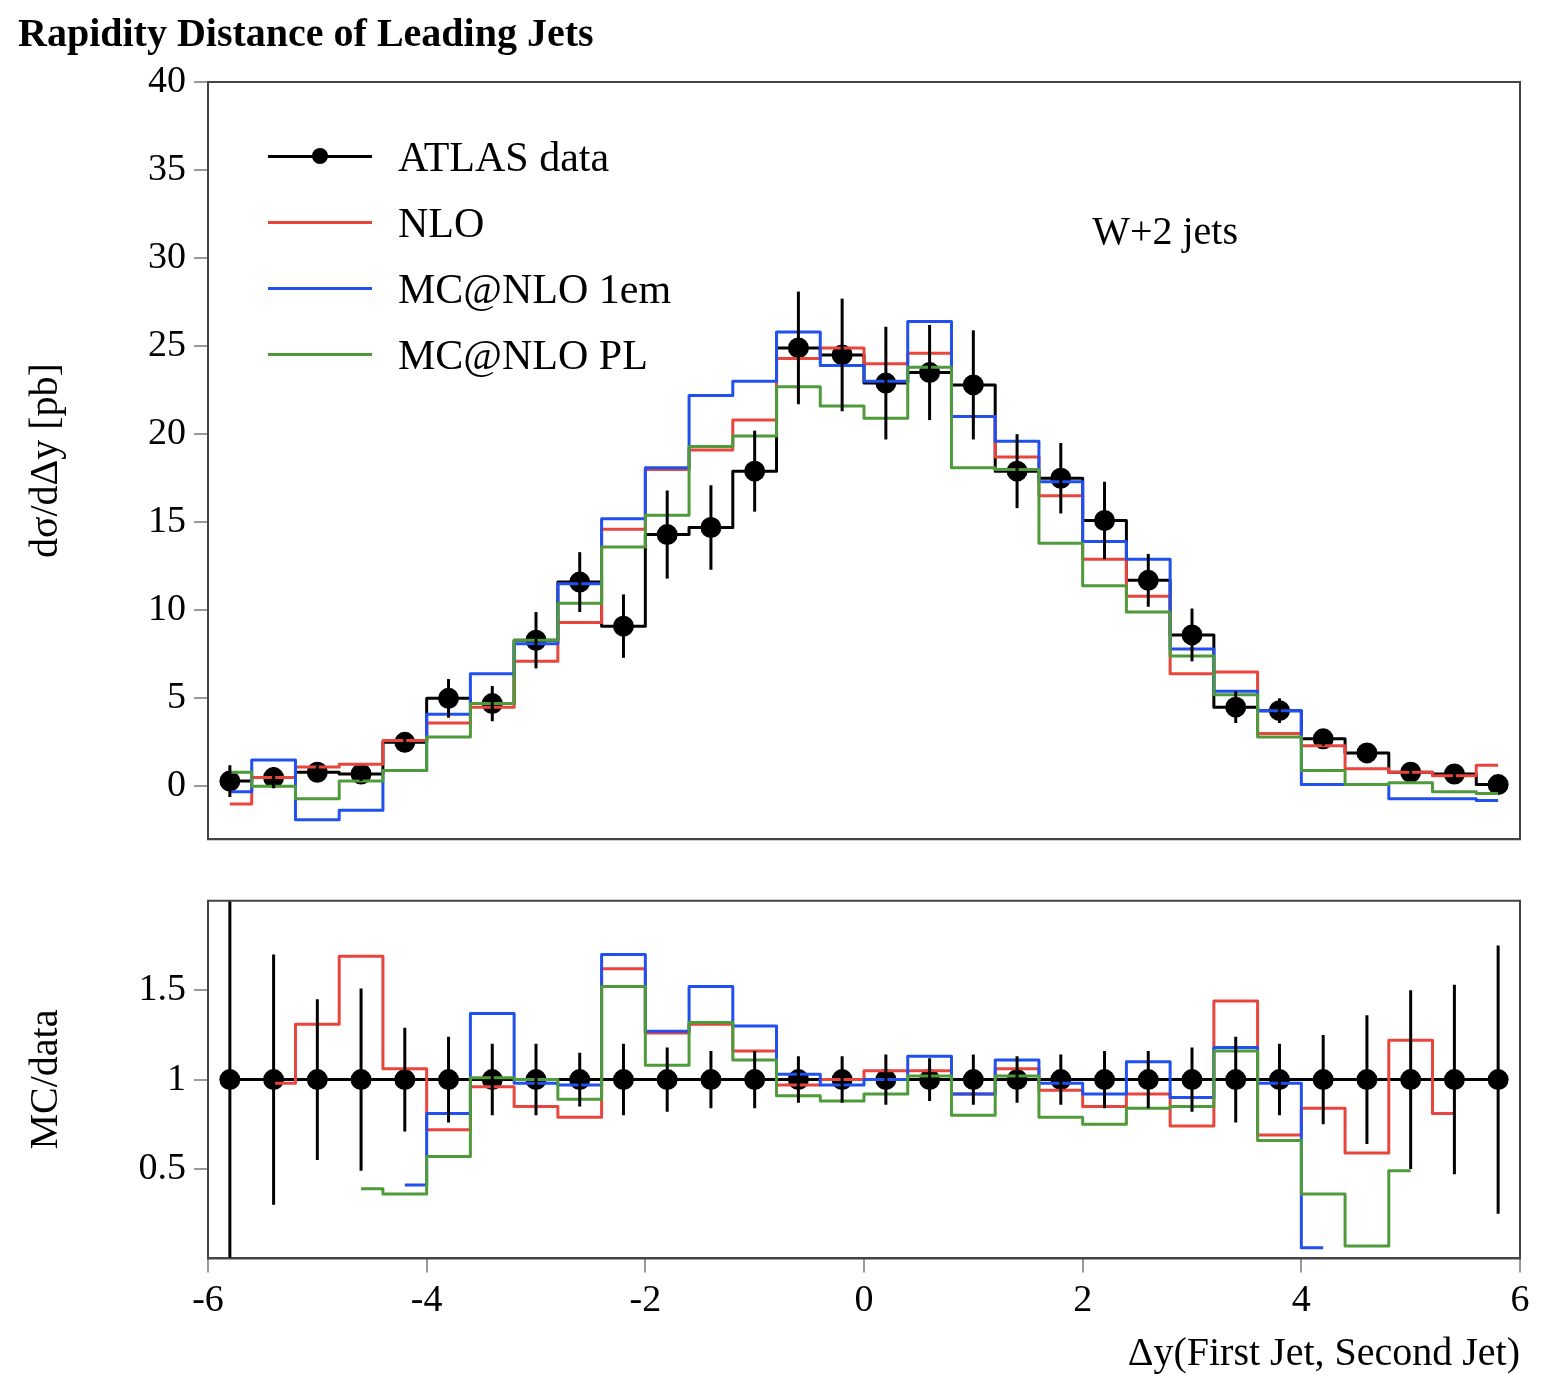  Describe the element at coordinates (167, 431) in the screenshot. I see `y-tick-label: 20` at that location.